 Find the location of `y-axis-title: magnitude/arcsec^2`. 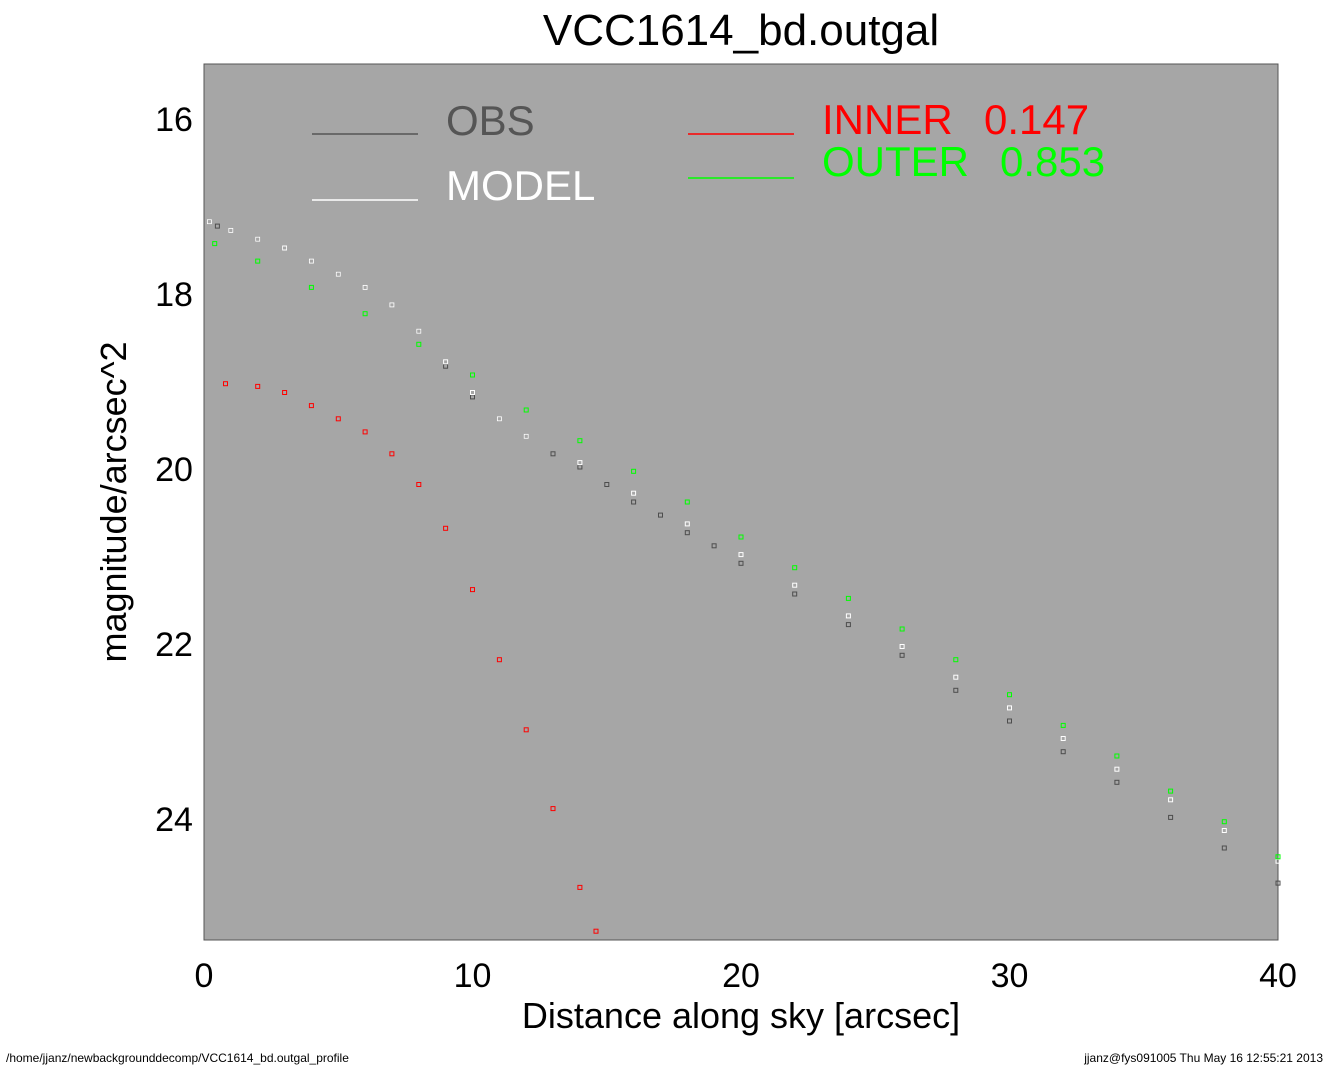

y-axis-title: magnitude/arcsec^2 is located at coordinates (113, 501).